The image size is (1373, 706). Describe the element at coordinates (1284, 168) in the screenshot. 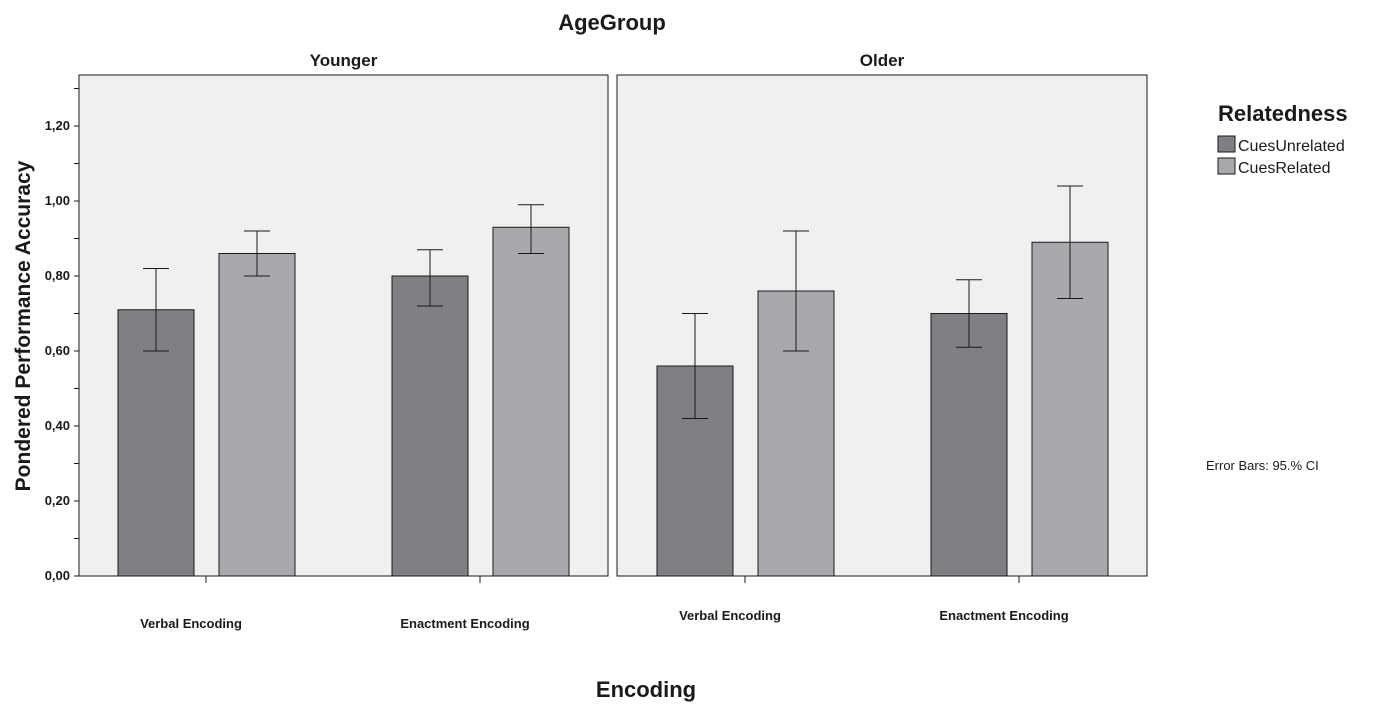

I see `legend-label-related: CuesRelated` at that location.